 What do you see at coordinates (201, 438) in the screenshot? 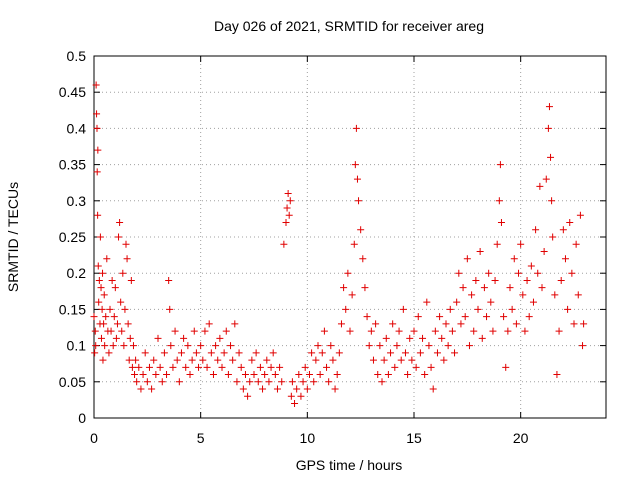
I see `x-tick-label: 5` at bounding box center [201, 438].